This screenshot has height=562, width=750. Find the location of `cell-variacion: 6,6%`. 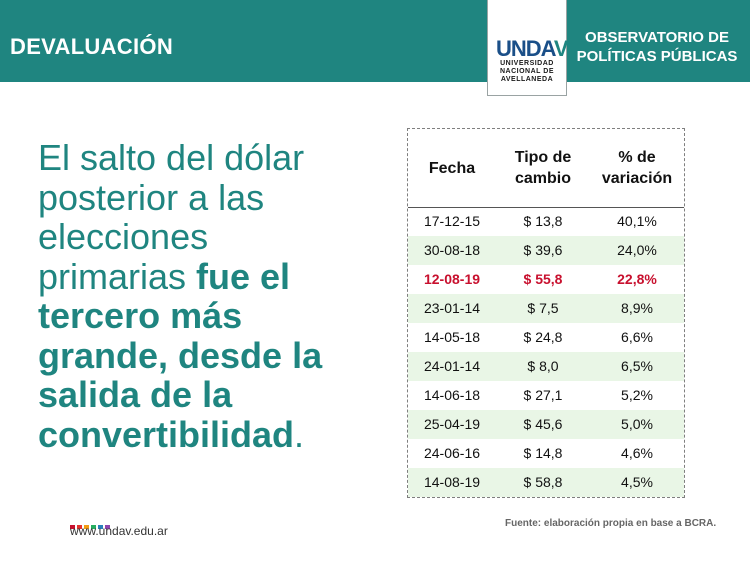

cell-variacion: 6,6% is located at coordinates (637, 337).